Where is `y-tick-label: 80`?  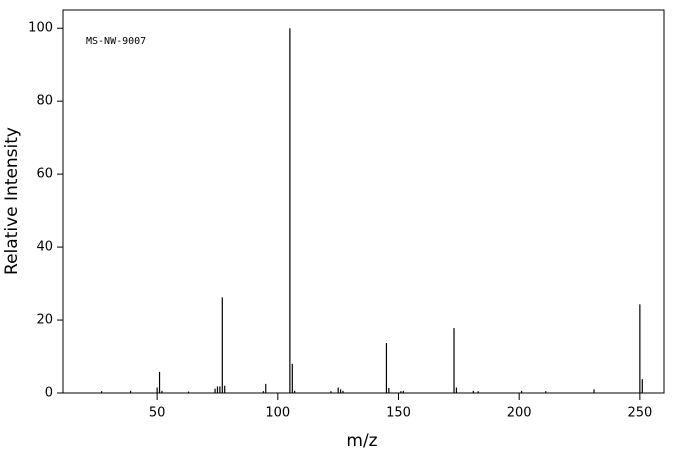
y-tick-label: 80 is located at coordinates (44, 101).